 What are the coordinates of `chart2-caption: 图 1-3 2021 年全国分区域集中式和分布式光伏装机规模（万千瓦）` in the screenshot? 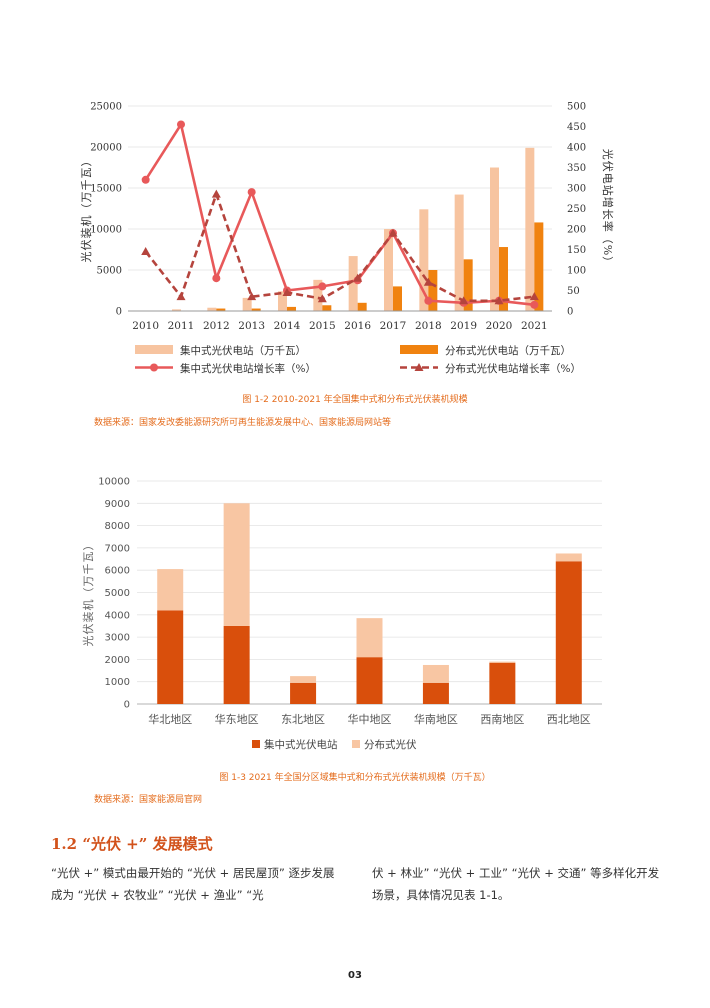 It's located at (355, 778).